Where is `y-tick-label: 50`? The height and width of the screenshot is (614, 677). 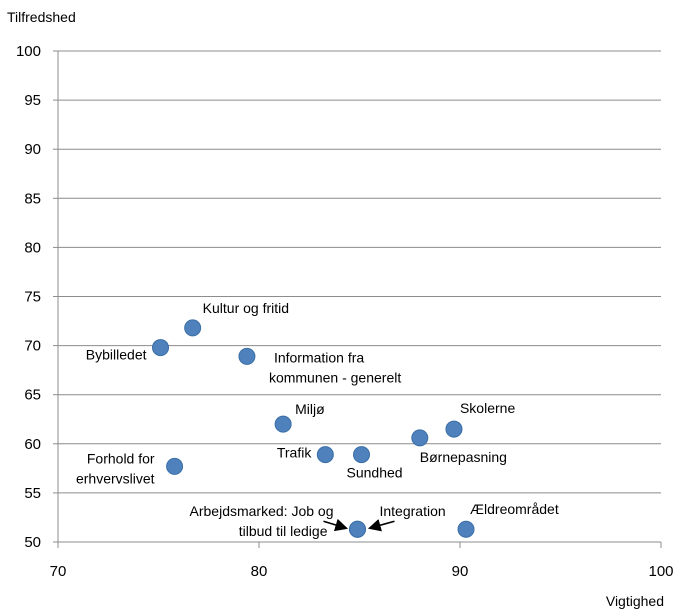 y-tick-label: 50 is located at coordinates (32, 542).